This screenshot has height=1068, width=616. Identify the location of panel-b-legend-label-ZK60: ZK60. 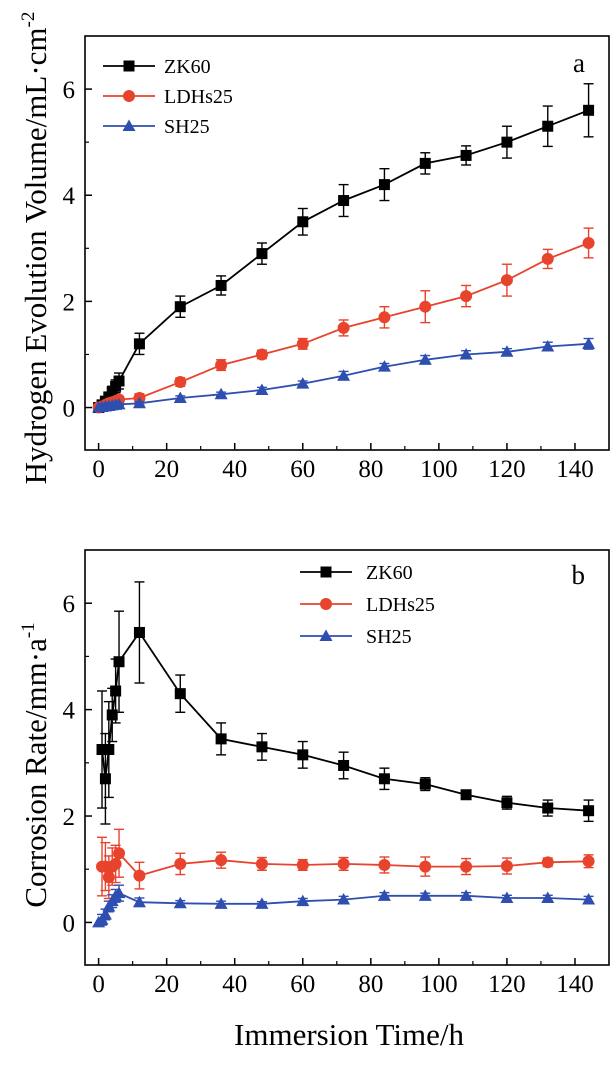
(389, 573).